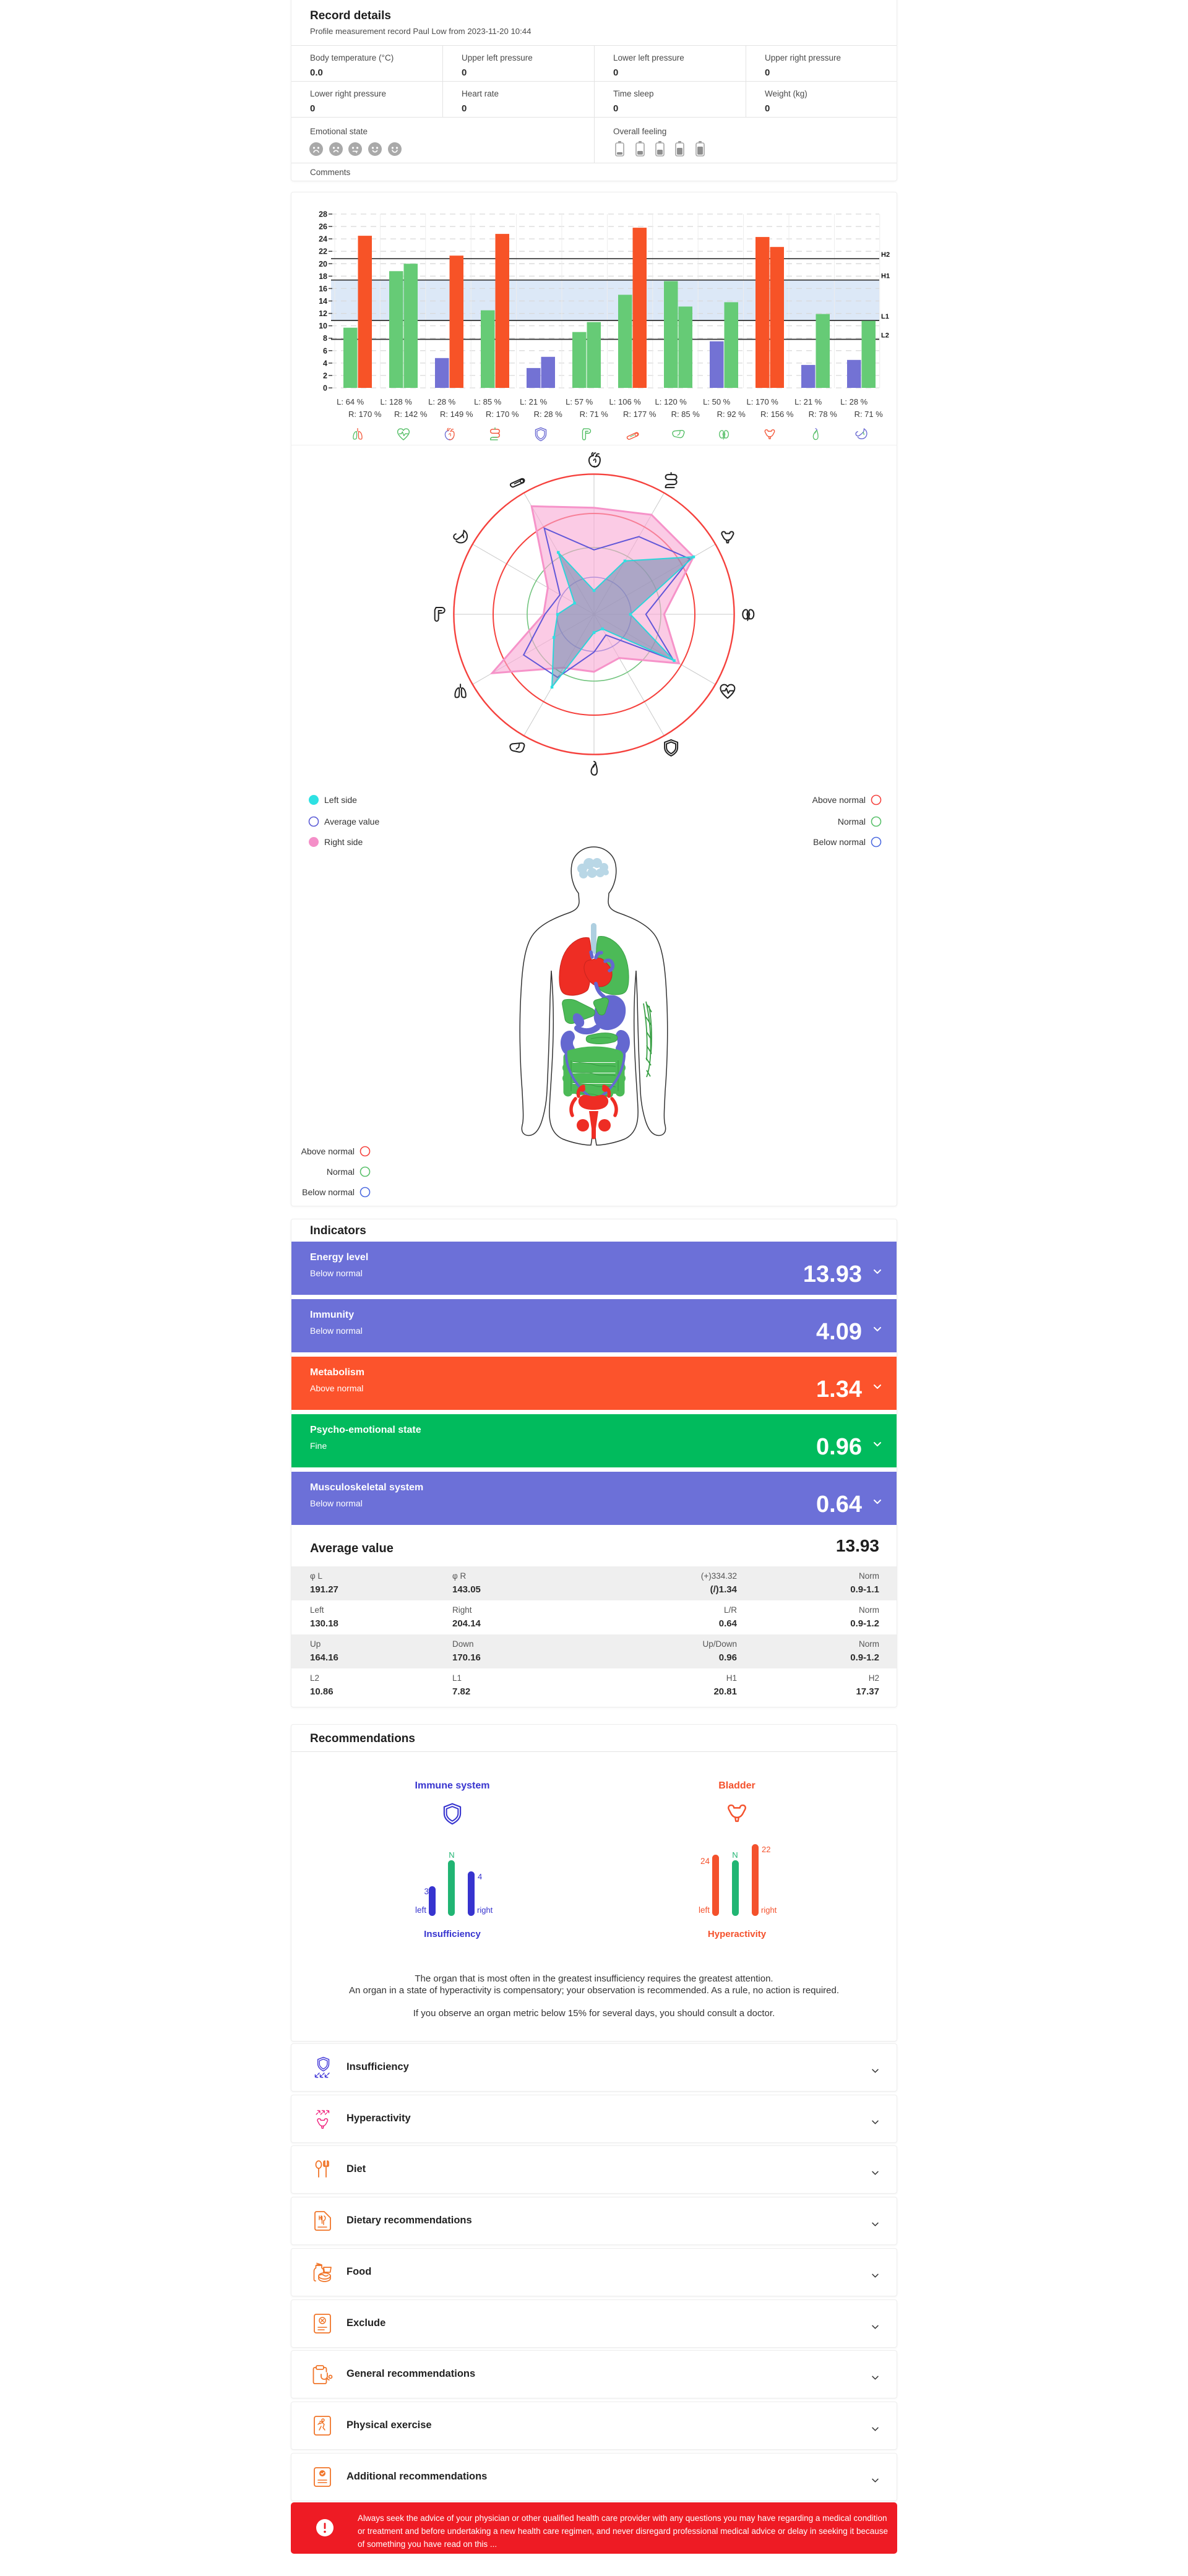 This screenshot has width=1188, height=2576. I want to click on svg-text: R: 92 %, so click(731, 414).